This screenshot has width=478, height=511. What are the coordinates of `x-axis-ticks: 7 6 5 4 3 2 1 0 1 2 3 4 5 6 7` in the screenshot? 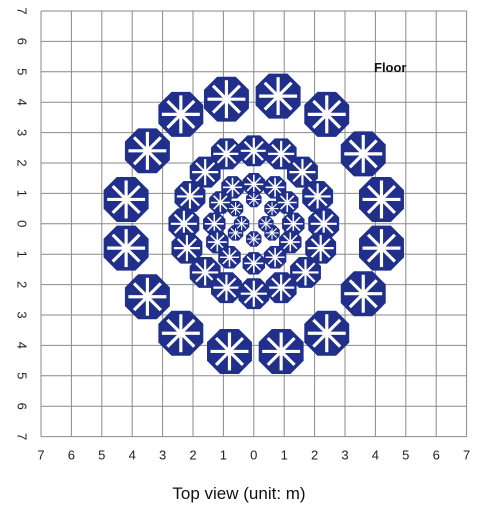 It's located at (253, 455).